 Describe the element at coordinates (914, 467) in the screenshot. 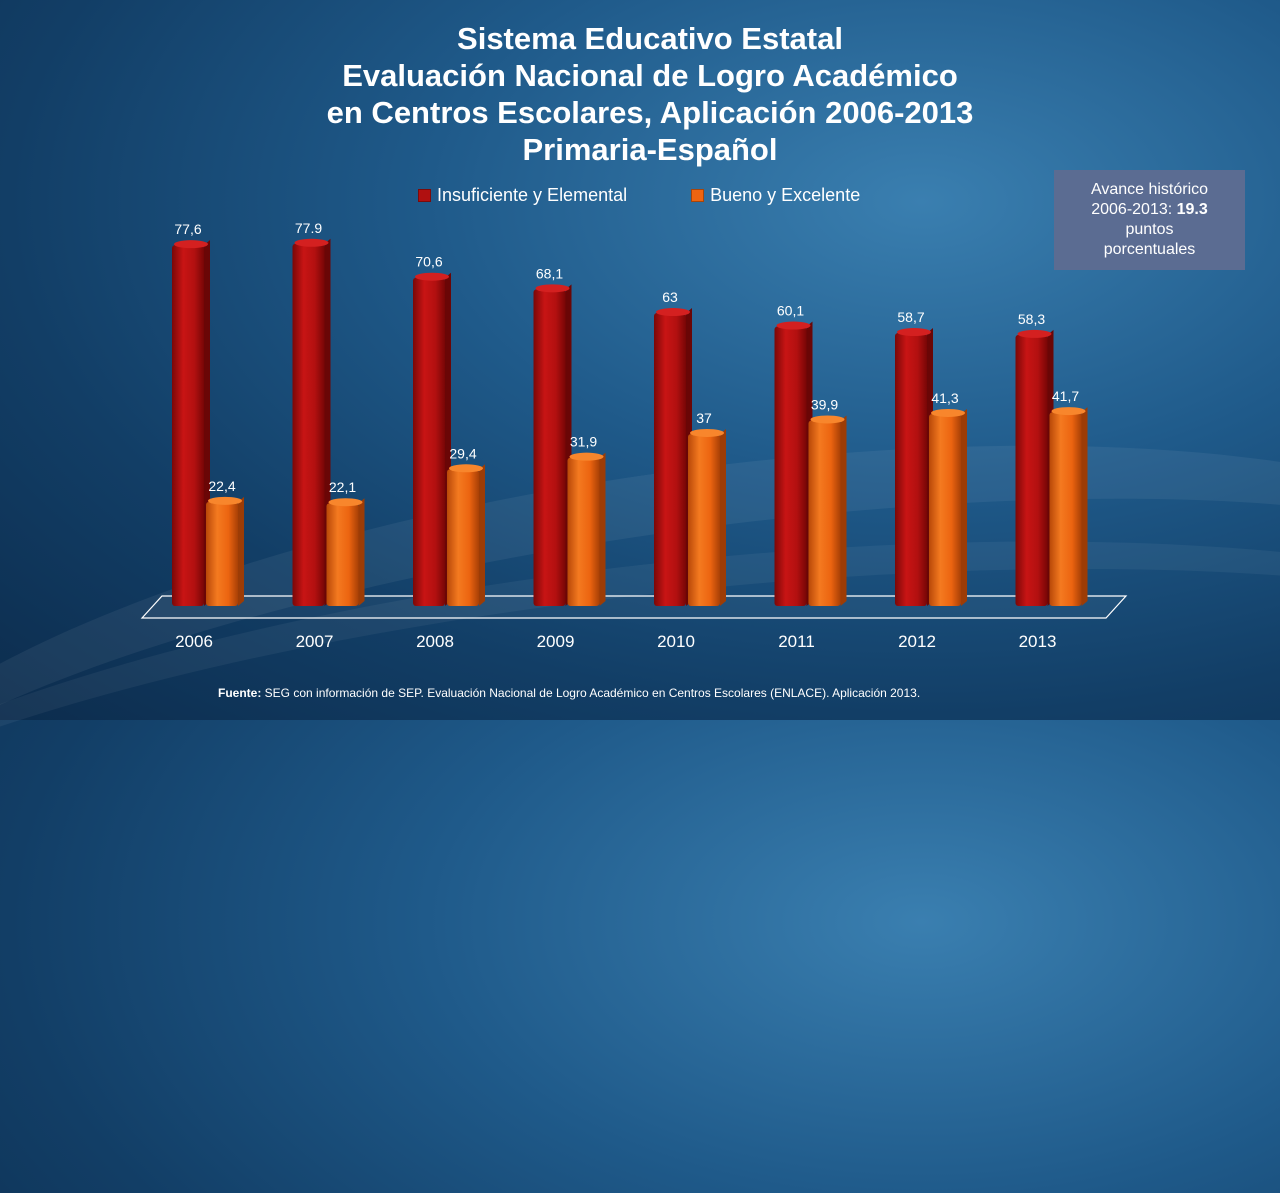

I see `bar-insuficiente-2012` at that location.